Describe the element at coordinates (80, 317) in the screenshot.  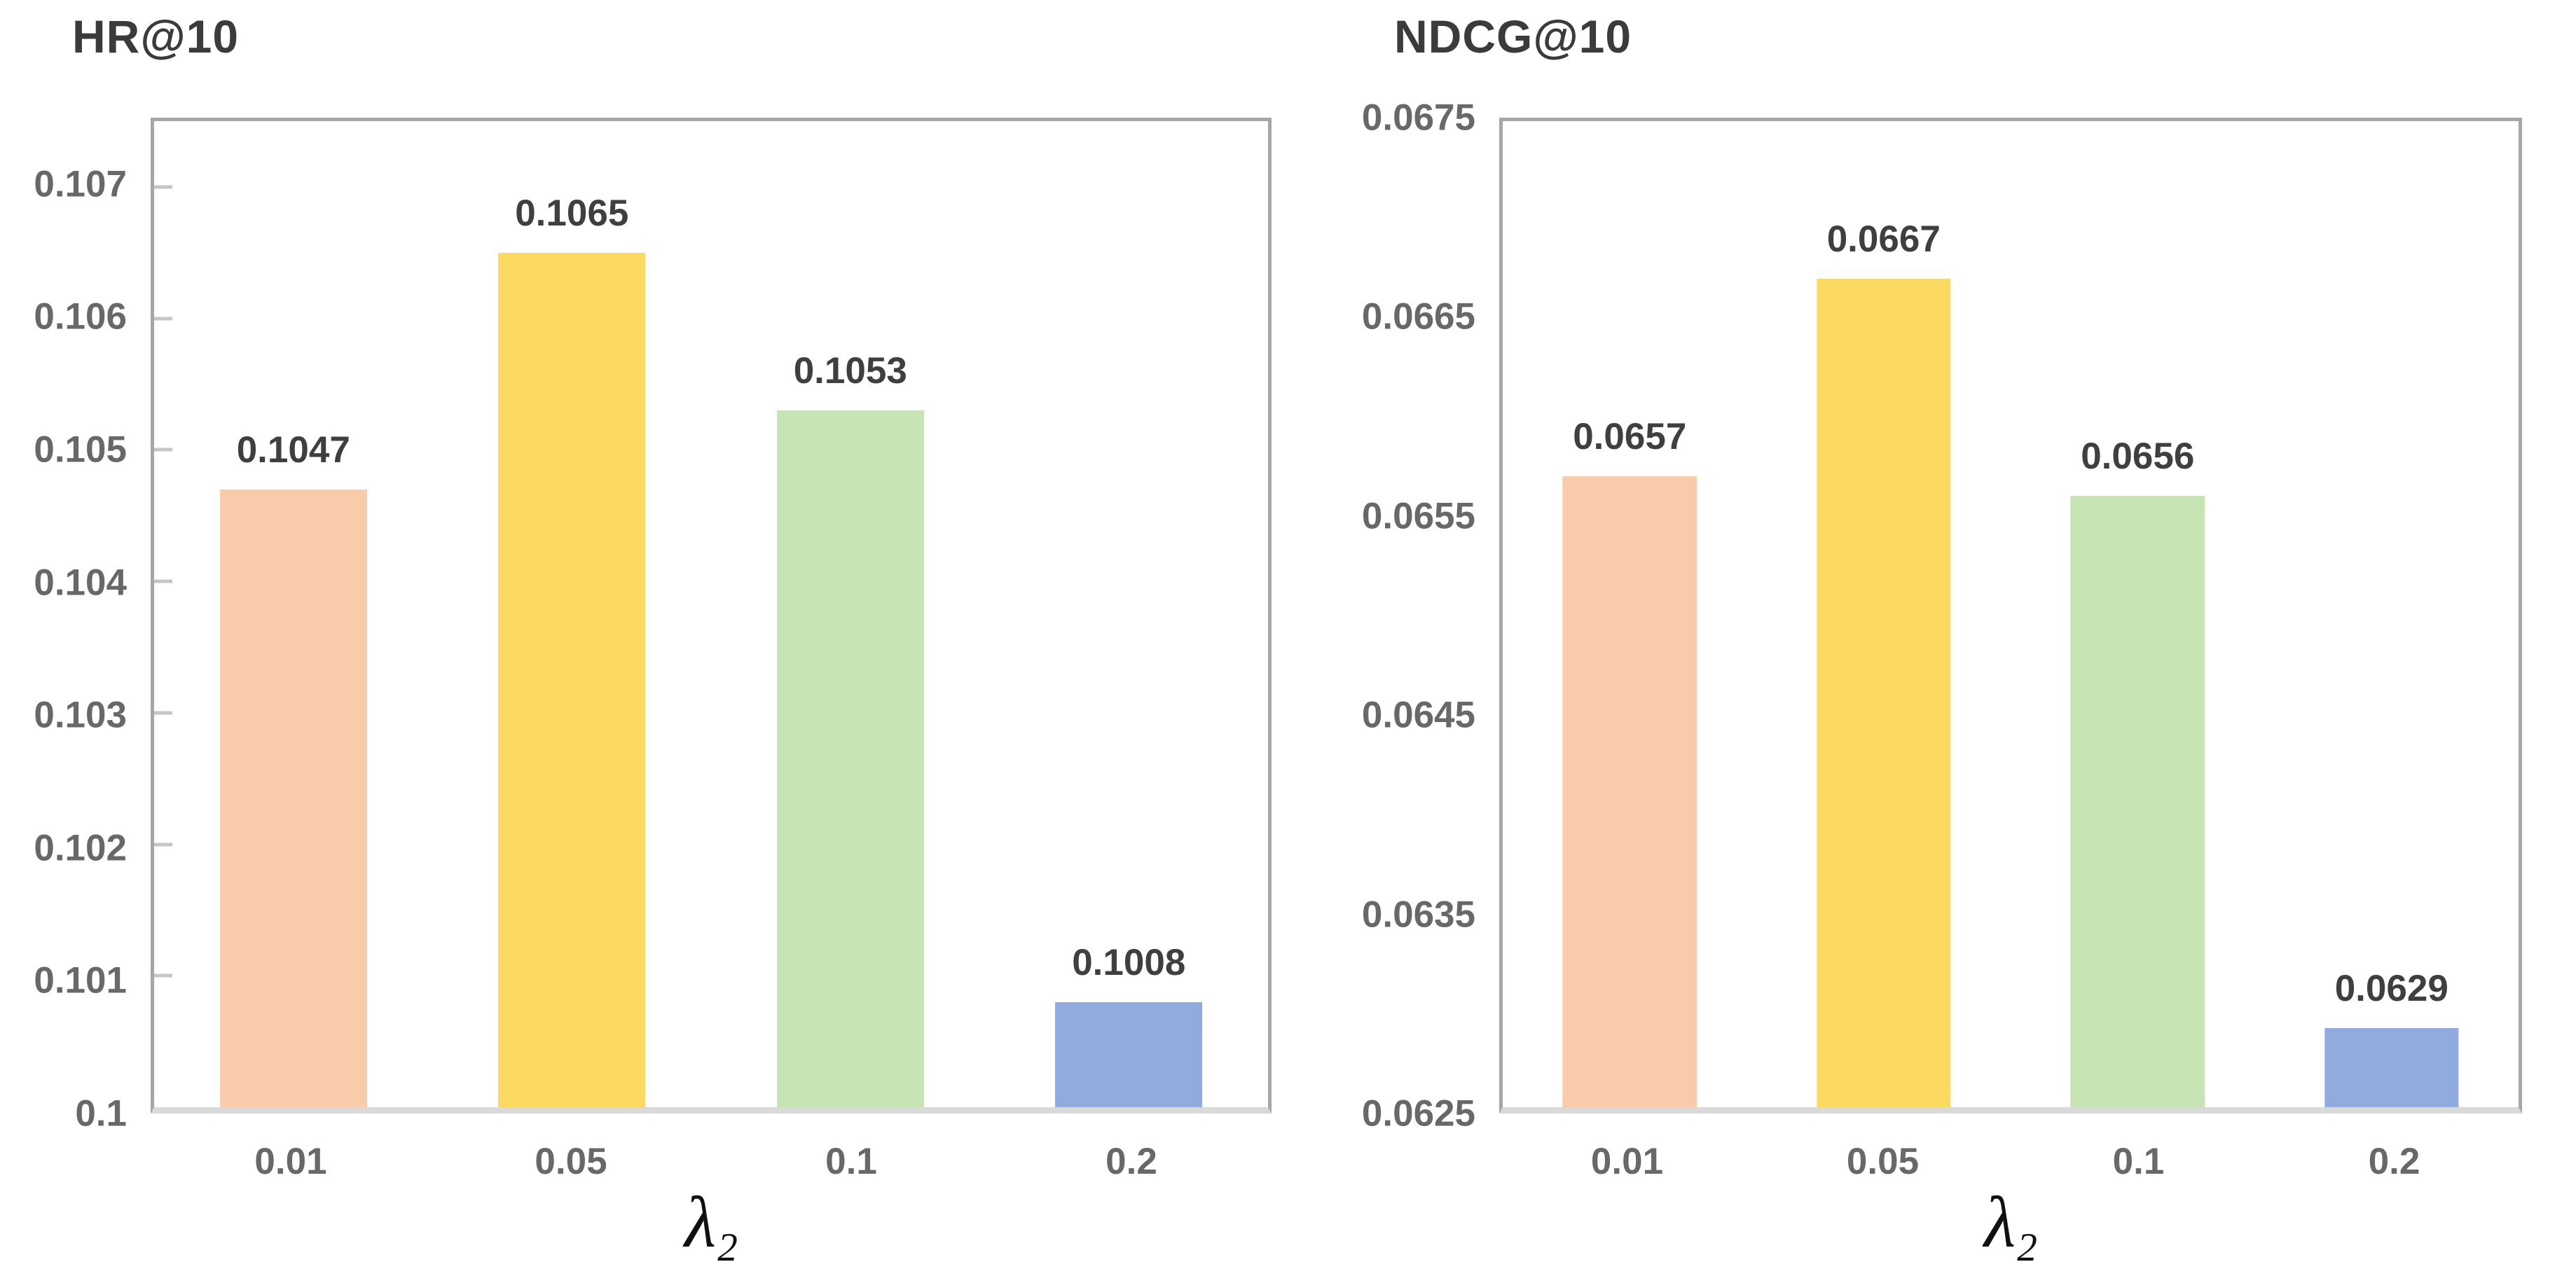
I see `y-tick-label: 0.106` at that location.